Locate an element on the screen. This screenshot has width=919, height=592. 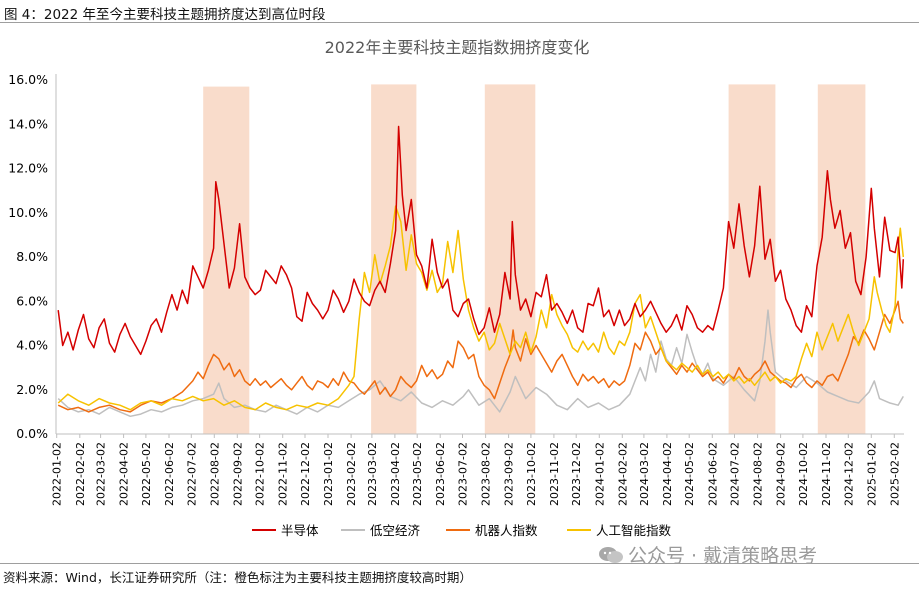
wechat-icon is located at coordinates (611, 555).